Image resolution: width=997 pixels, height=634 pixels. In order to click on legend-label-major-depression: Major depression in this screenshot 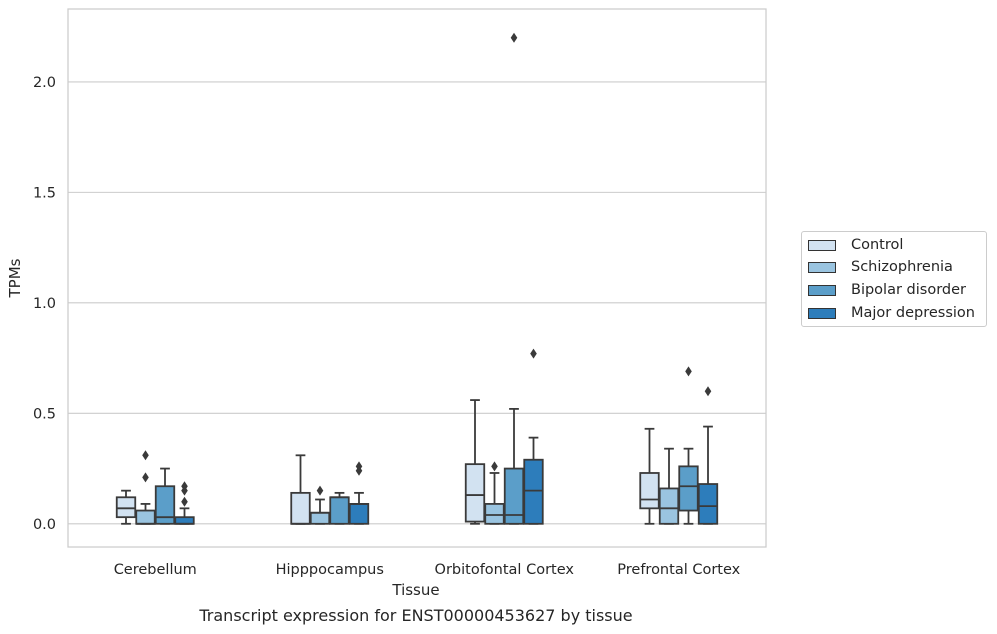, I will do `click(913, 313)`.